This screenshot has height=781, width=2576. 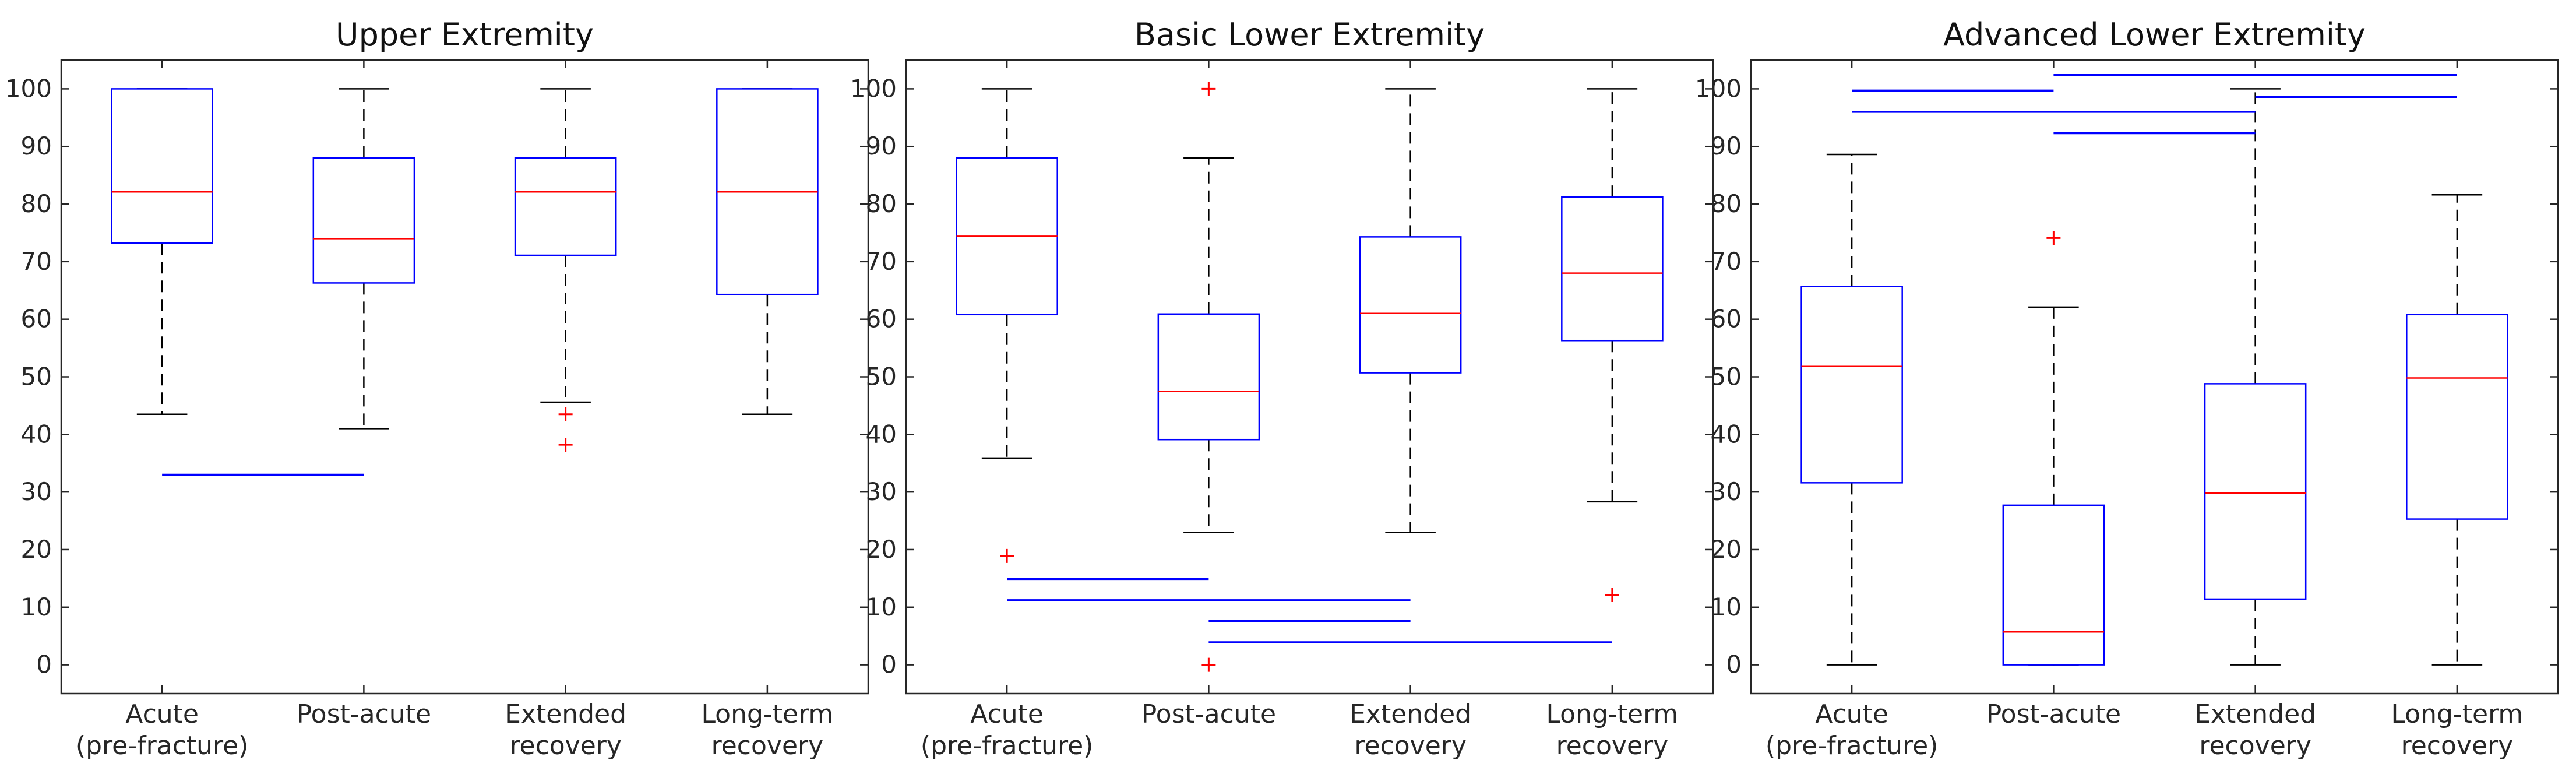 What do you see at coordinates (2154, 35) in the screenshot?
I see `panel-title: Advanced Lower Extremity` at bounding box center [2154, 35].